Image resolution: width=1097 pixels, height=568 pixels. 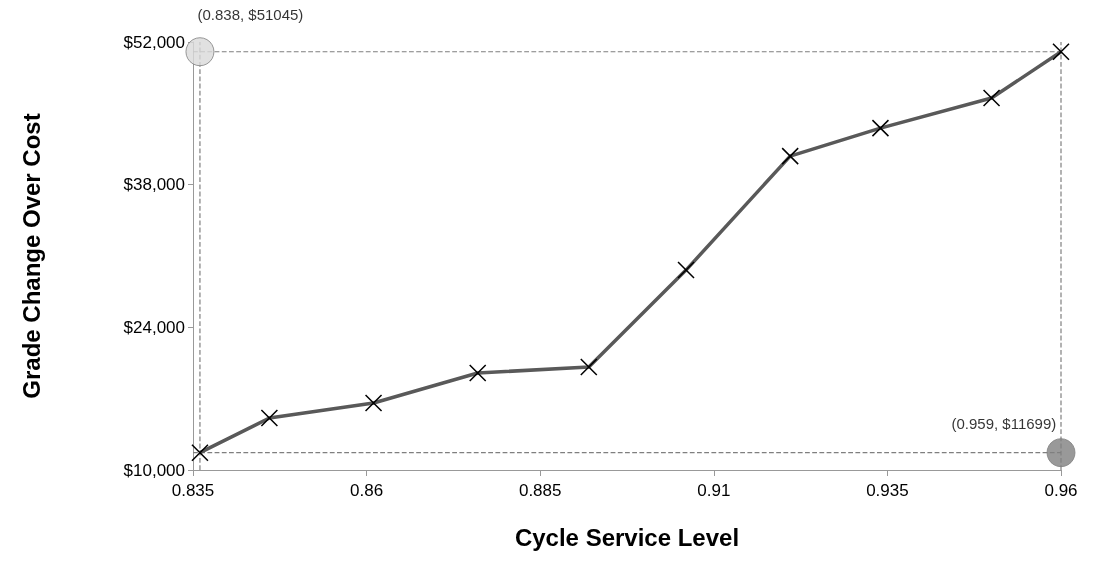 I want to click on data-label: (0.959, $11699), so click(x=1004, y=424).